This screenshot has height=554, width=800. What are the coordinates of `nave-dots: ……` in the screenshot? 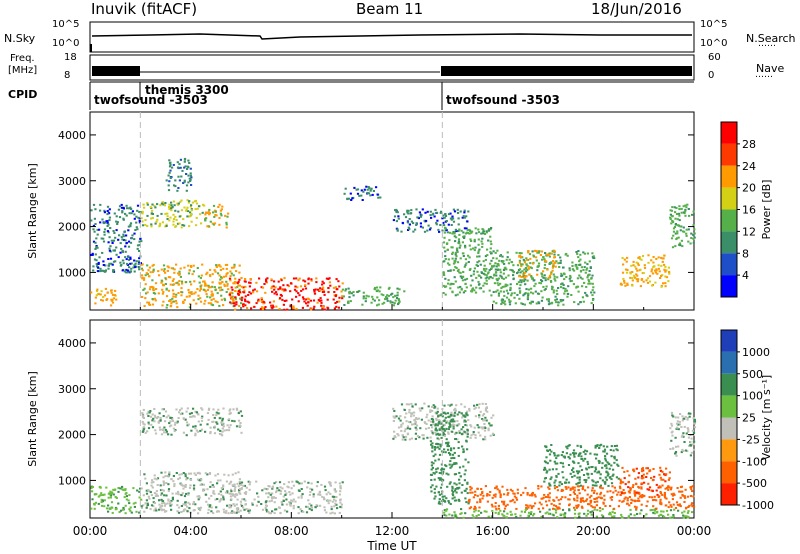 It's located at (764, 75).